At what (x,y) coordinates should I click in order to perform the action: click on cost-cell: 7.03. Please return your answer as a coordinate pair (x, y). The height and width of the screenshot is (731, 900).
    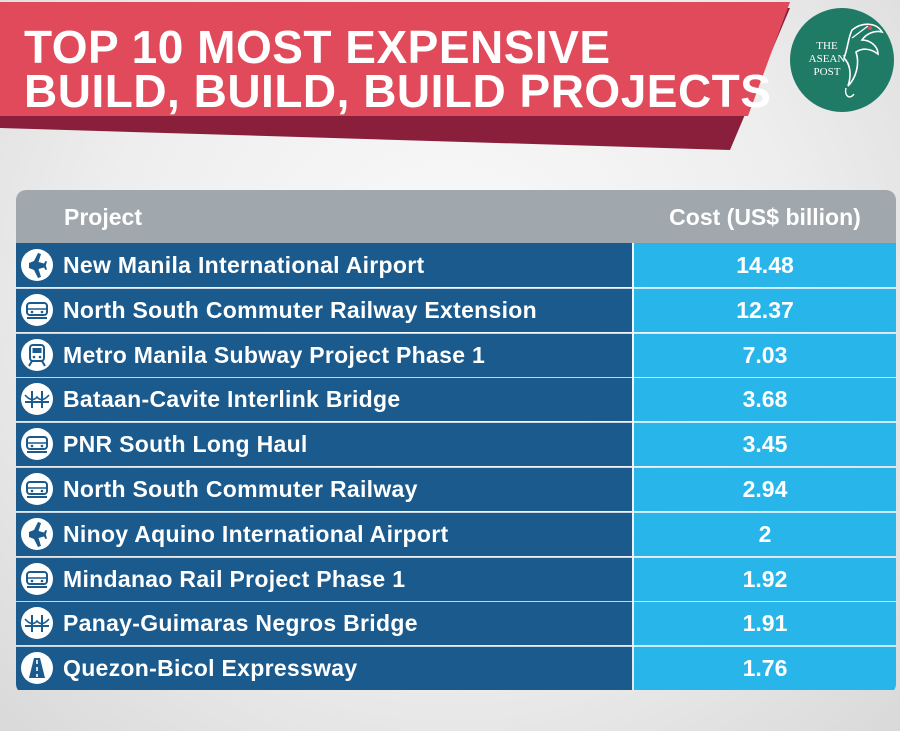
    Looking at the image, I should click on (765, 354).